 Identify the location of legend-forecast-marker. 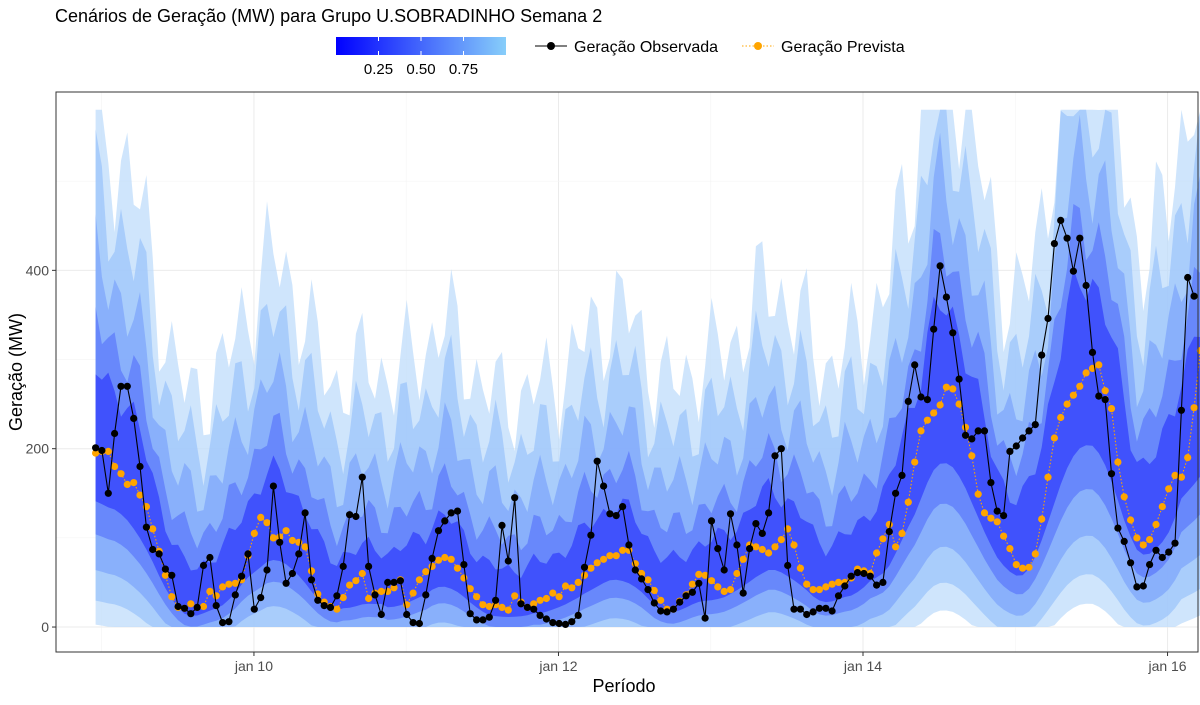
(758, 46).